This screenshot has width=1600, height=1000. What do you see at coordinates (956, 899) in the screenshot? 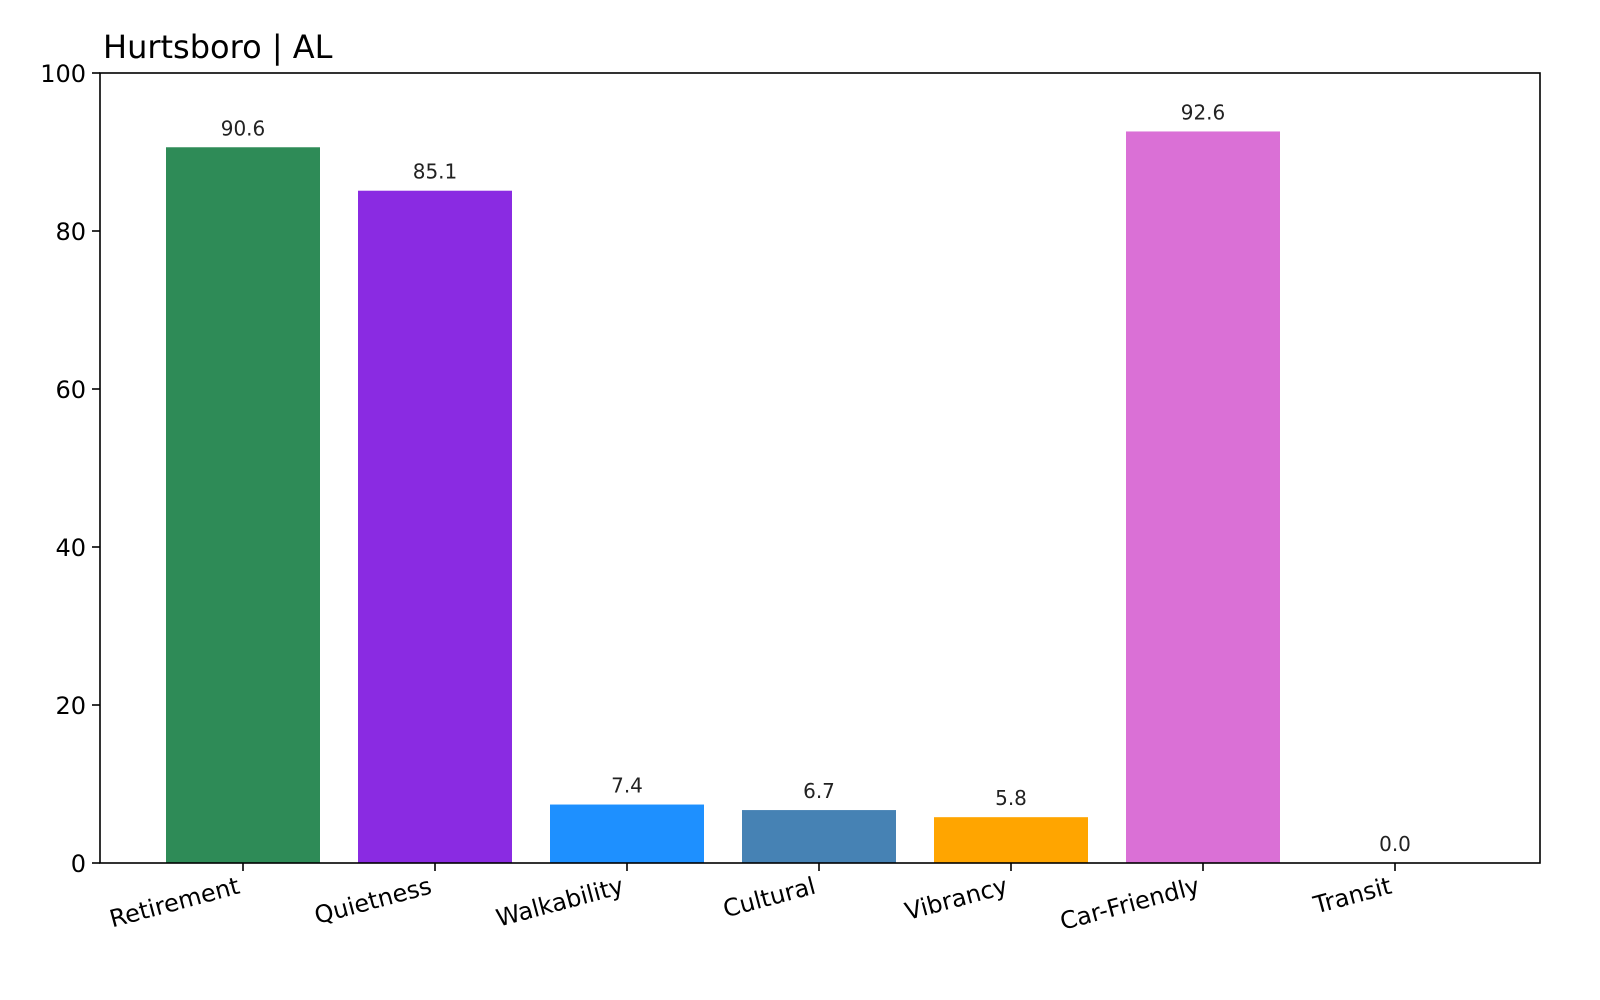
I see `x-tick-label-vibrancy: Vibrancy` at bounding box center [956, 899].